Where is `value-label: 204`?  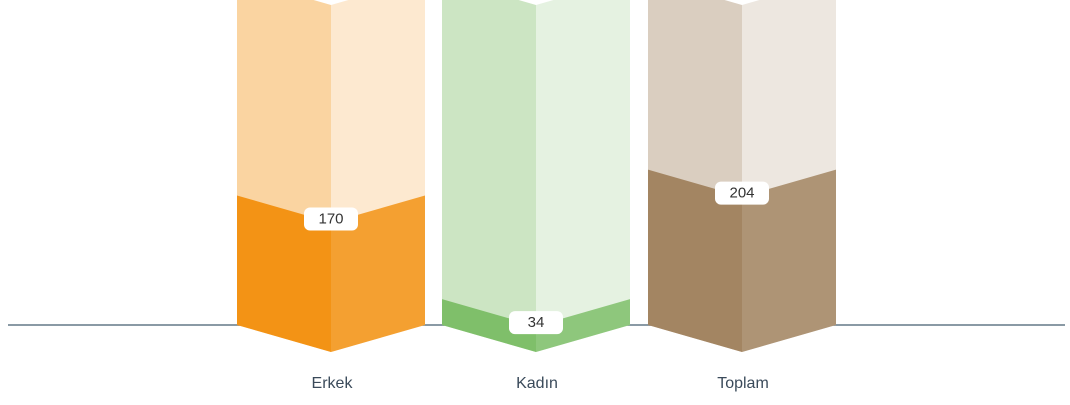 value-label: 204 is located at coordinates (741, 193).